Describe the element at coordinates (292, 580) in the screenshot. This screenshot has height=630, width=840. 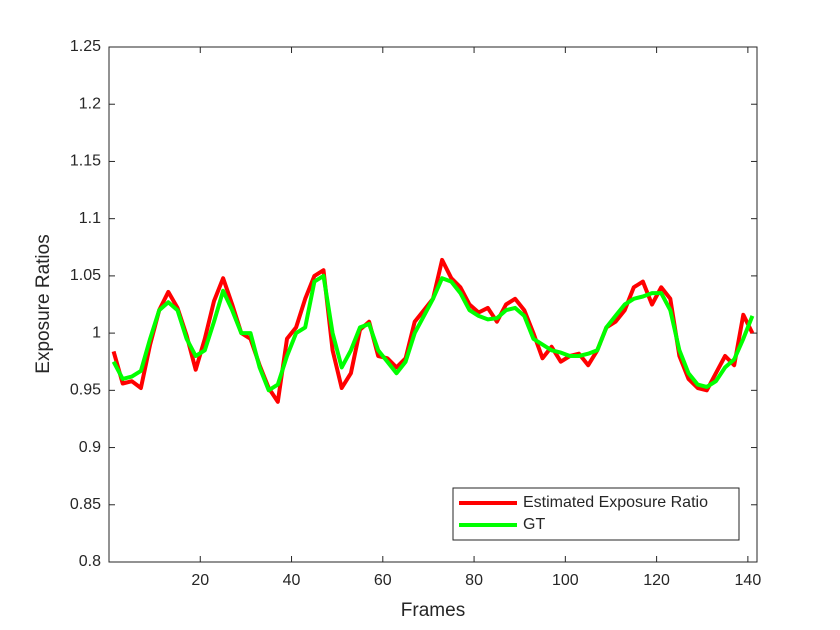
I see `x-tick-label: 40` at that location.